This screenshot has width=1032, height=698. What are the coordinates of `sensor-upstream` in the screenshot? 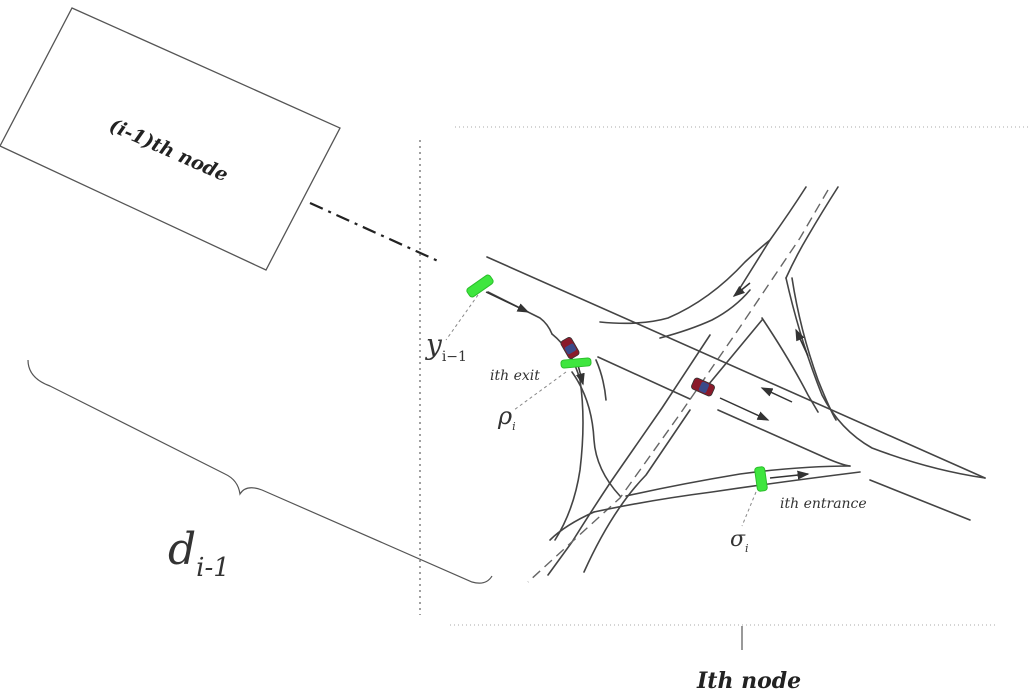 It's located at (480, 286).